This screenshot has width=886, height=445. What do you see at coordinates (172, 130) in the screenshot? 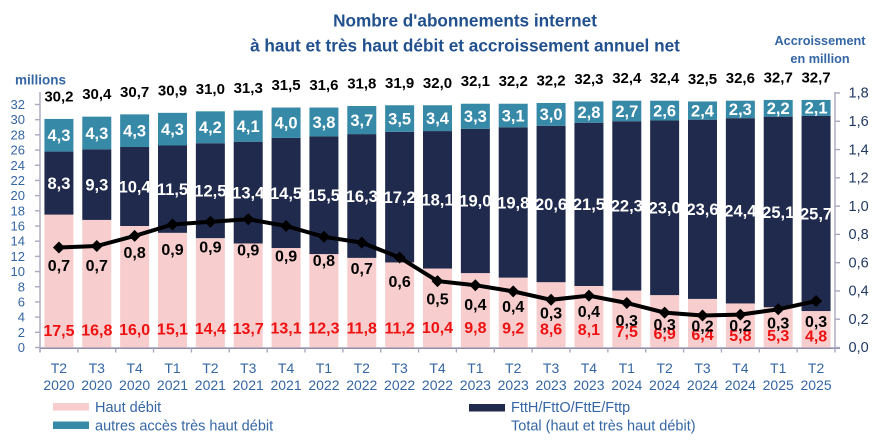
I see `svg-text: 4,3` at bounding box center [172, 130].